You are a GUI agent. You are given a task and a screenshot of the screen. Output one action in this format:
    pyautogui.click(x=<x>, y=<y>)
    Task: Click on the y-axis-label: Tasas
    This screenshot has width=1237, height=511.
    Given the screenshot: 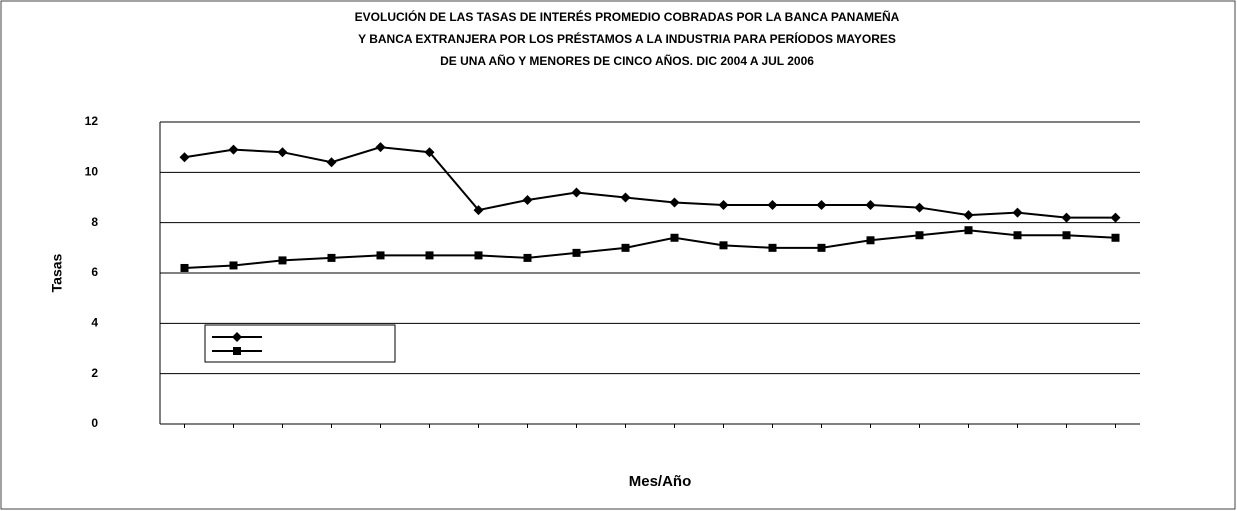 What is the action you would take?
    pyautogui.click(x=57, y=272)
    